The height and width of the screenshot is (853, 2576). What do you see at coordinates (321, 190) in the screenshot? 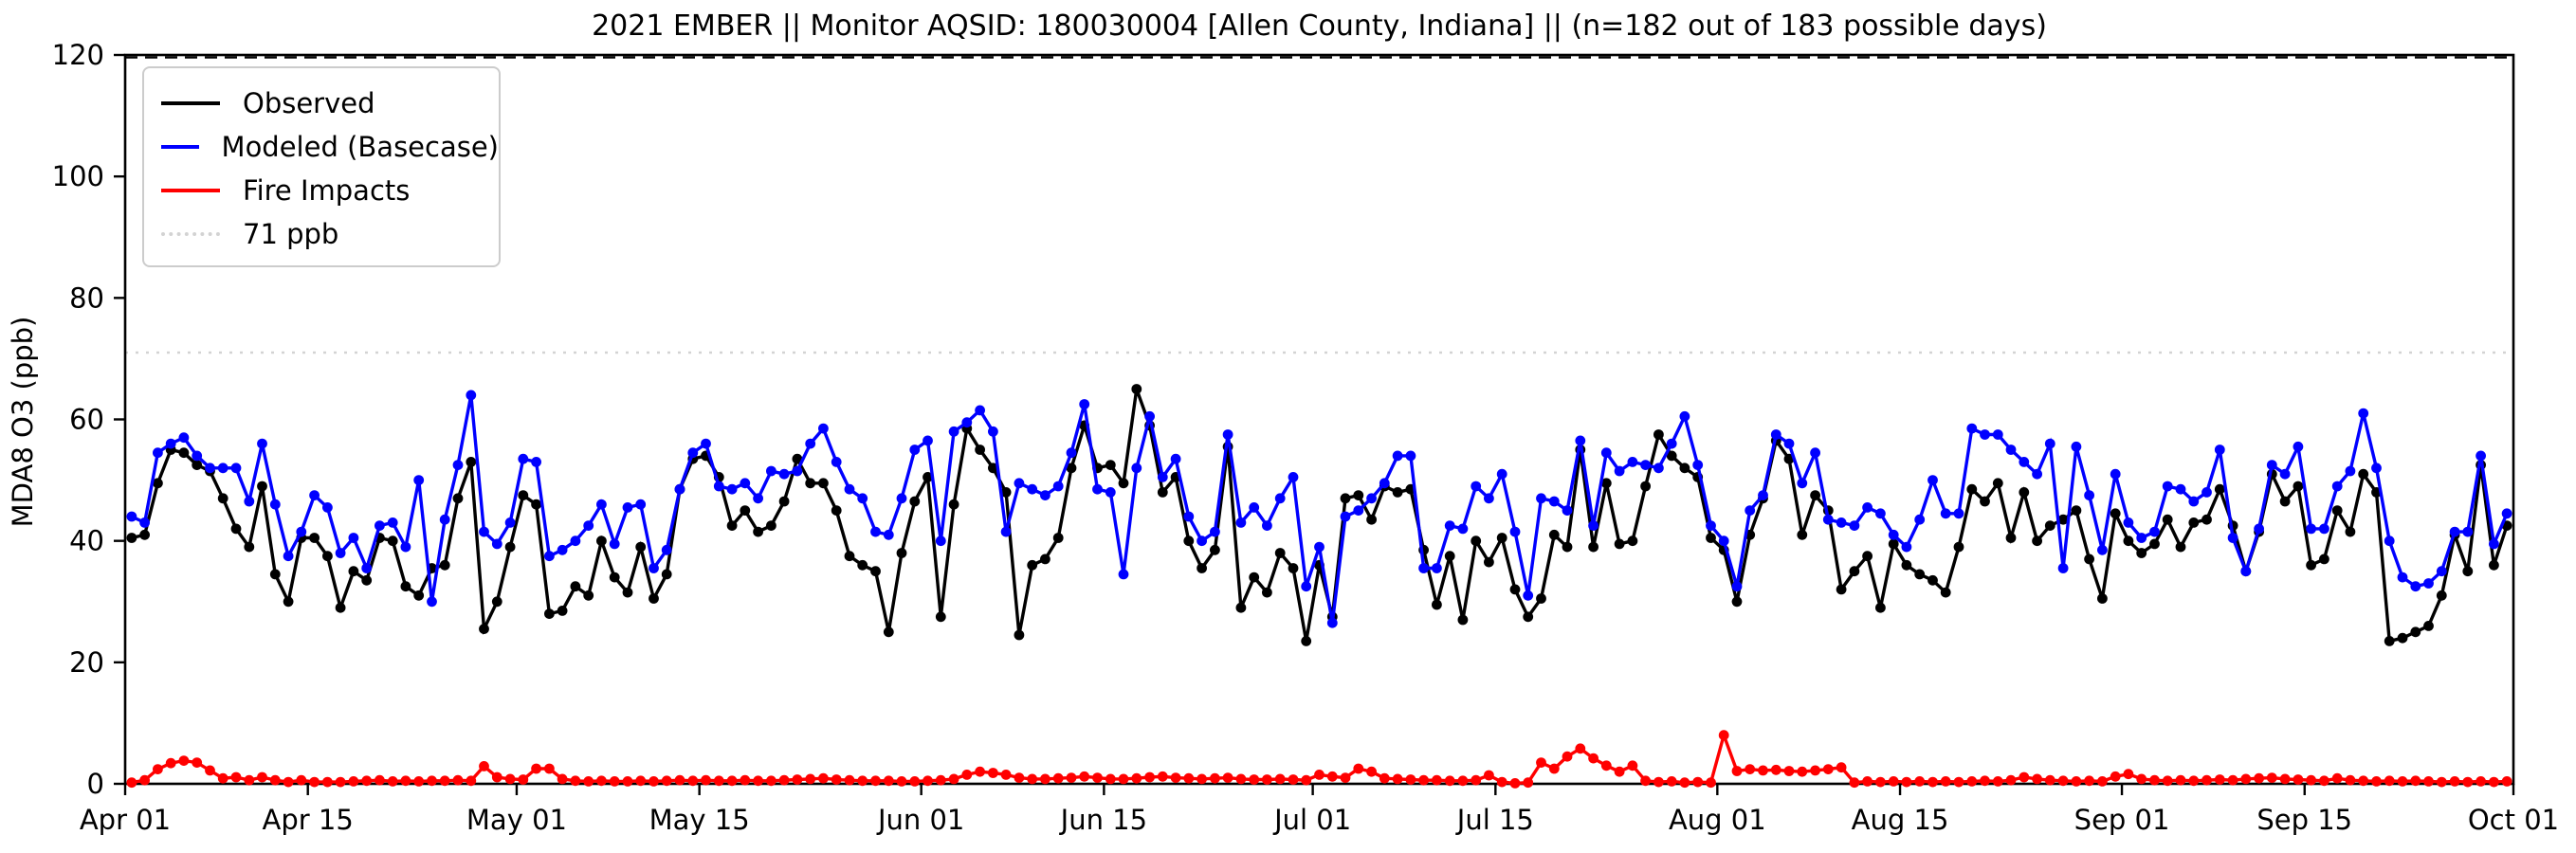
I see `legend-item-fire-impacts: Fire Impacts` at bounding box center [321, 190].